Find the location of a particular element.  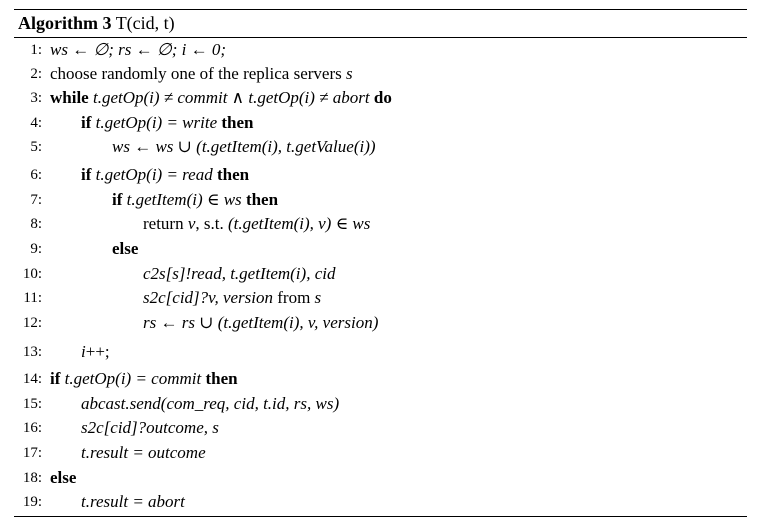

line-number: 18: is located at coordinates (32, 478).